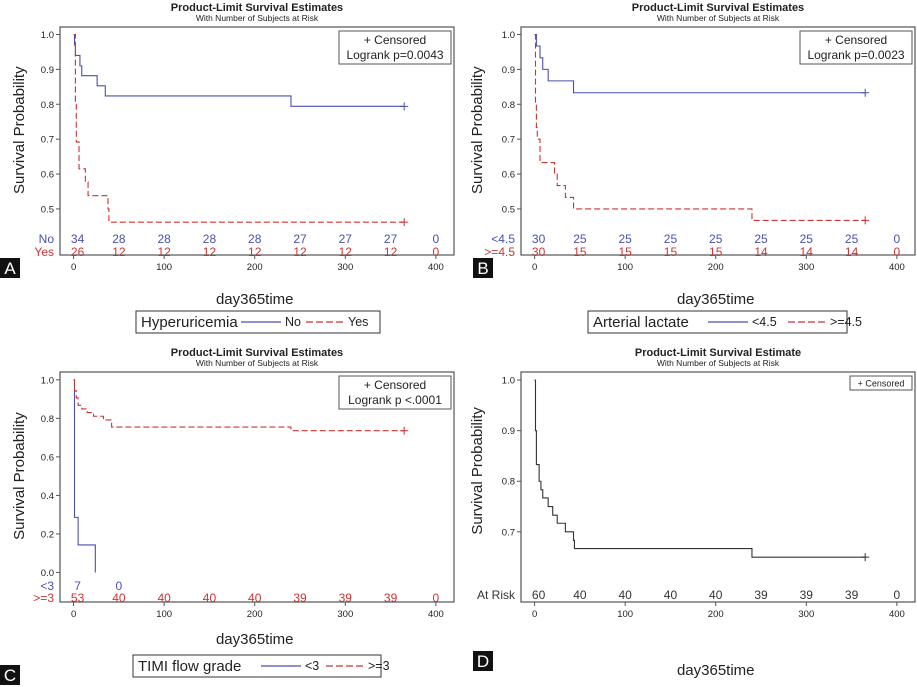 The image size is (917, 687). What do you see at coordinates (846, 322) in the screenshot?
I see `legend-entry: >=4.5` at bounding box center [846, 322].